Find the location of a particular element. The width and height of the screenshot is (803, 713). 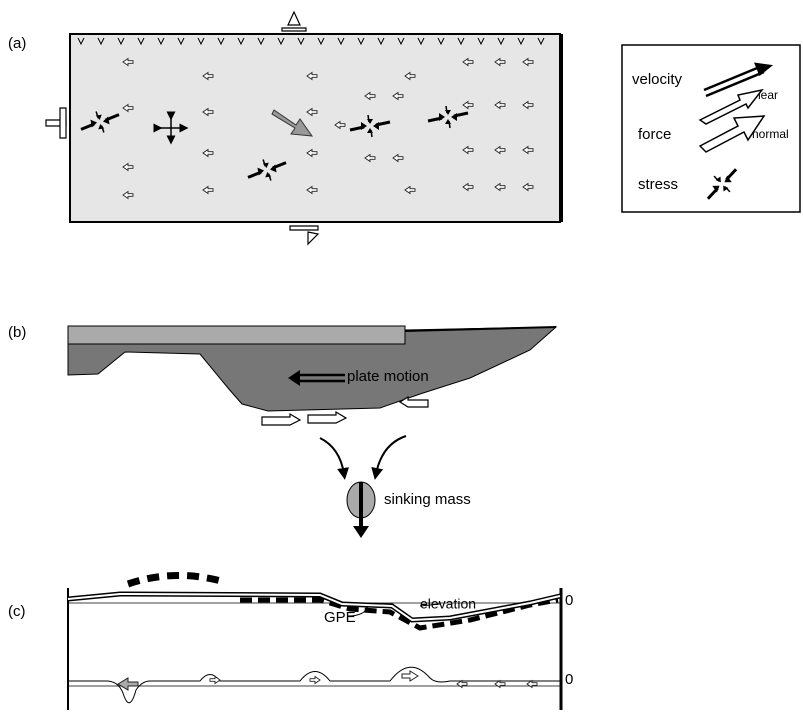

panel-label: (c) is located at coordinates (17, 611).